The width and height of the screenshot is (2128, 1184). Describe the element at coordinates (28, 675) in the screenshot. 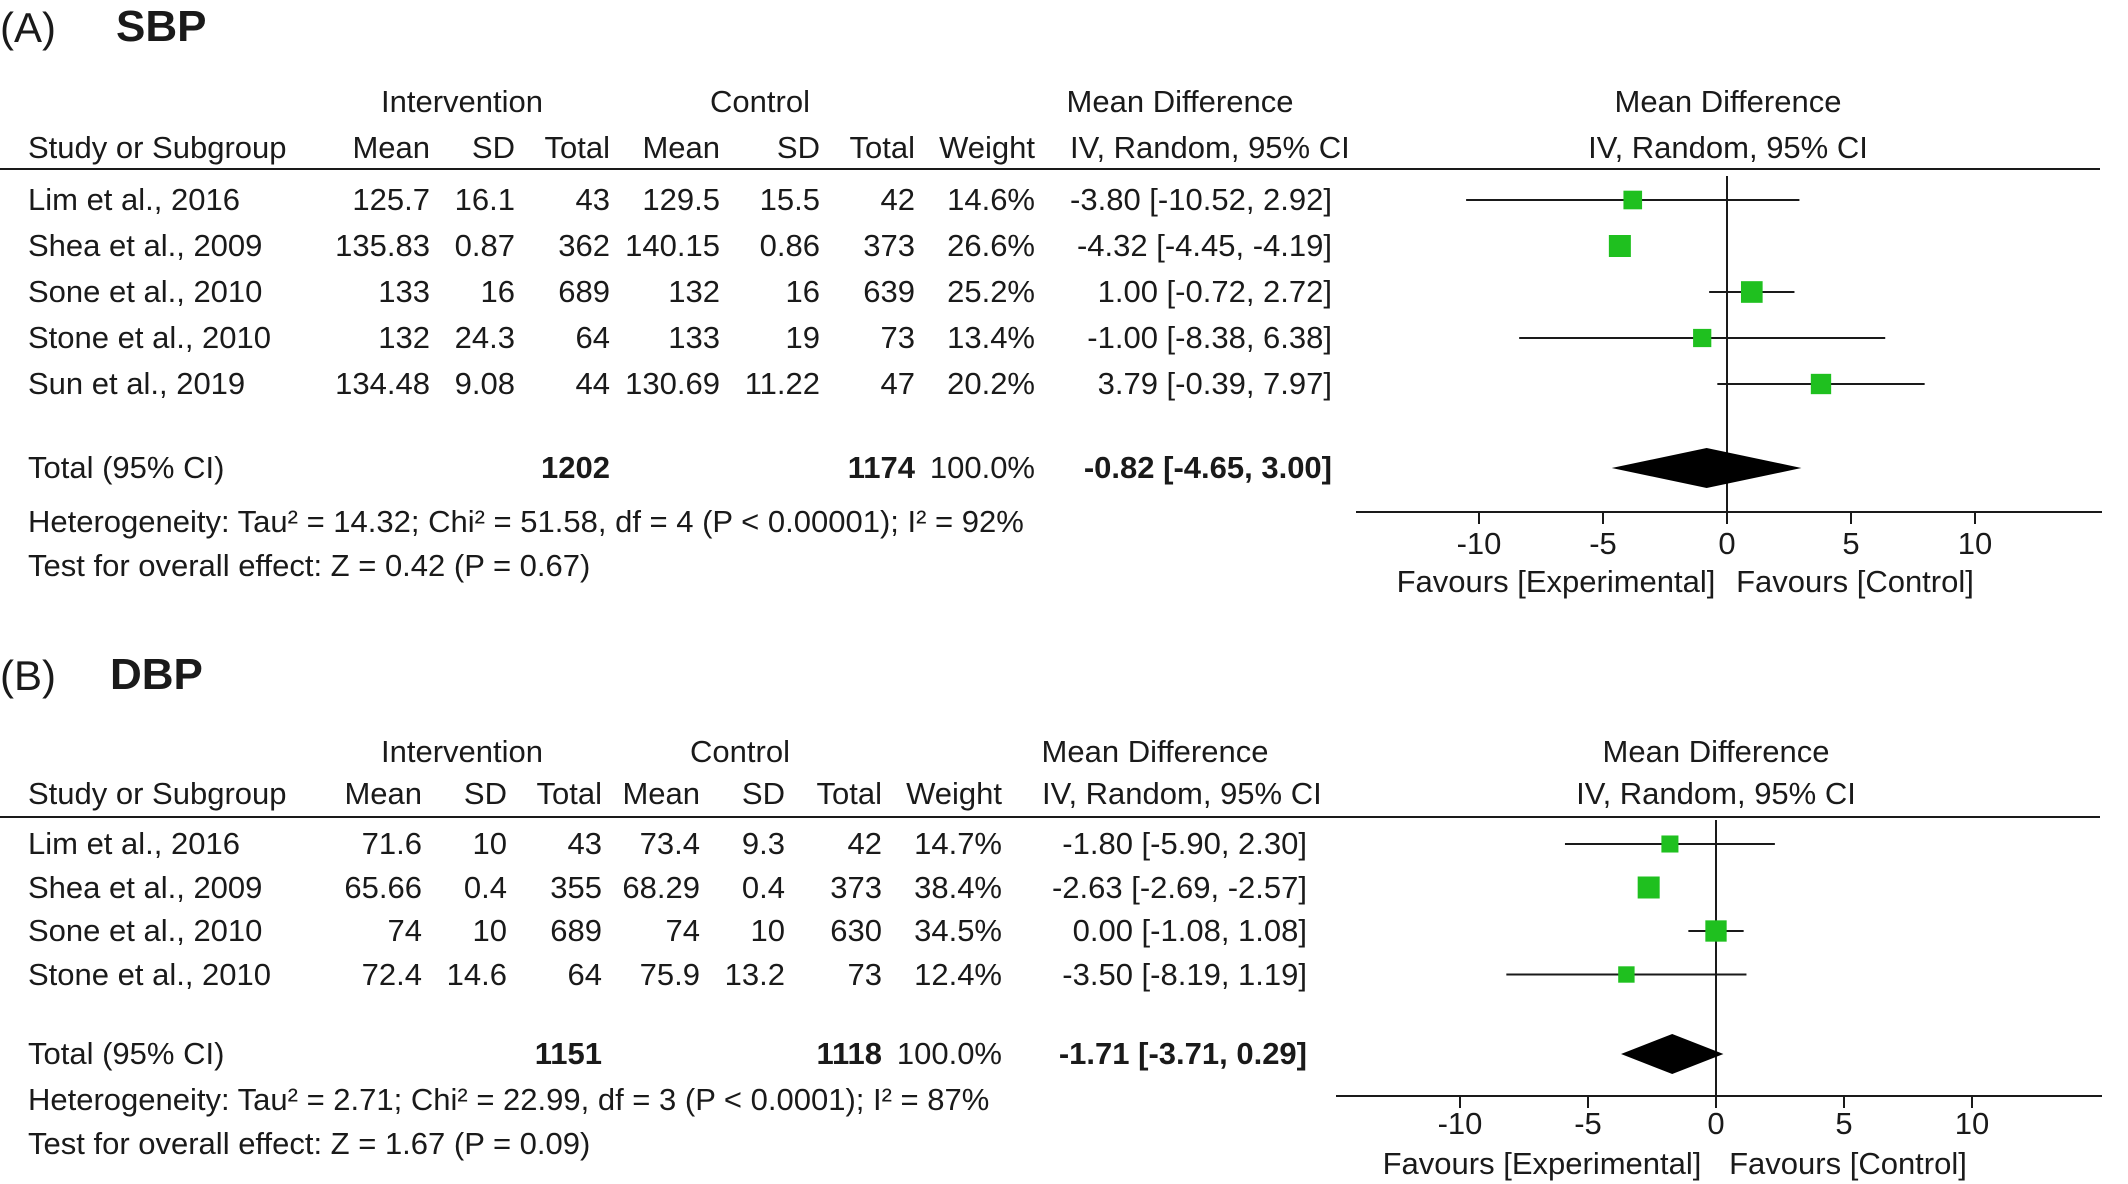

I see `panel-letter: (B)` at that location.